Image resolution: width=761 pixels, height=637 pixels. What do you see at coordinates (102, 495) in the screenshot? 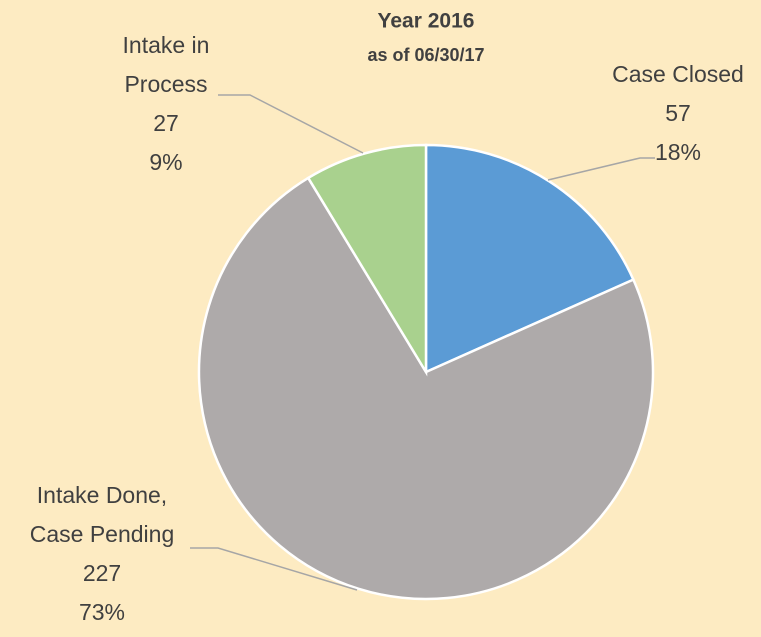
I see `slice-label: Intake Done,` at bounding box center [102, 495].